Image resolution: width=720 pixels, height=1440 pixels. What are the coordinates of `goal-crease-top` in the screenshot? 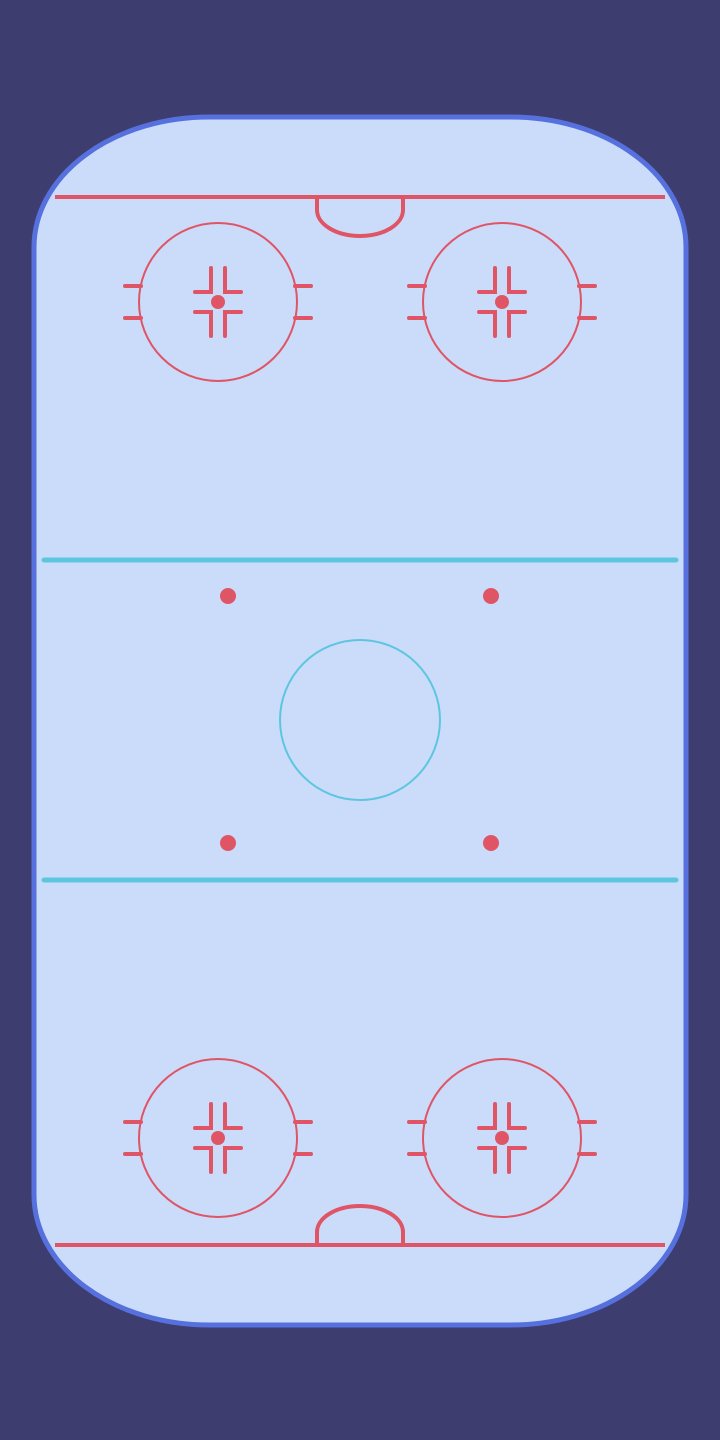 It's located at (360, 217).